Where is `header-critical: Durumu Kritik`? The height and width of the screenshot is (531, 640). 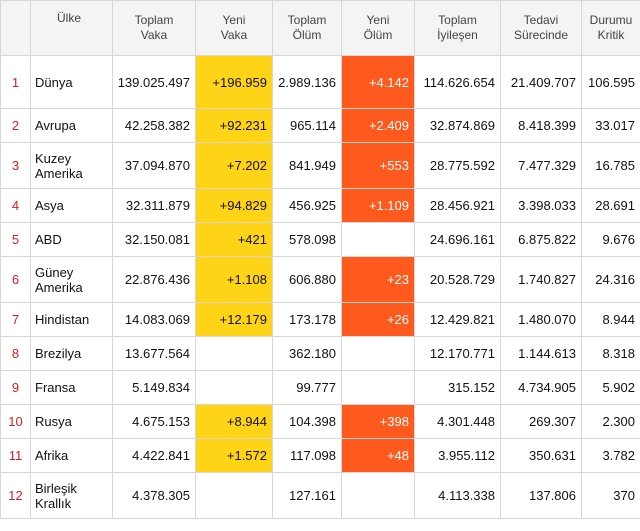 header-critical: Durumu Kritik is located at coordinates (610, 28).